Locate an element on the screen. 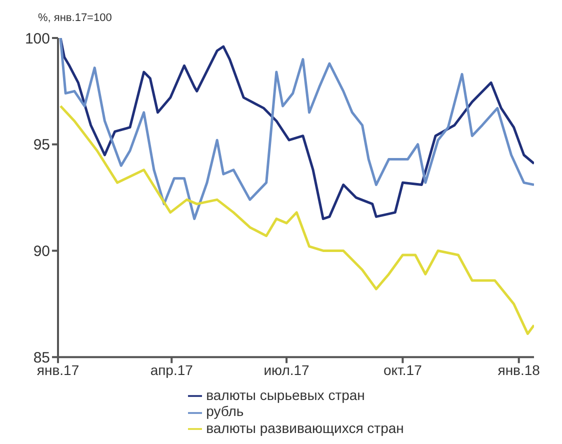 The height and width of the screenshot is (444, 562). legend-label: рубль is located at coordinates (225, 411).